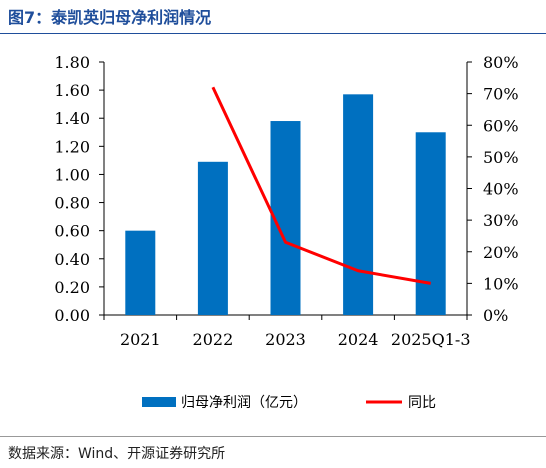 This screenshot has width=546, height=468. I want to click on figure-title: 图7：泰凯英归母净利润情况, so click(110, 17).